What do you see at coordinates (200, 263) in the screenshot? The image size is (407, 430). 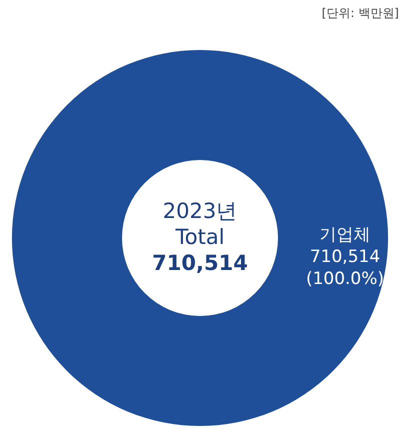 I see `text: 710,514` at bounding box center [200, 263].